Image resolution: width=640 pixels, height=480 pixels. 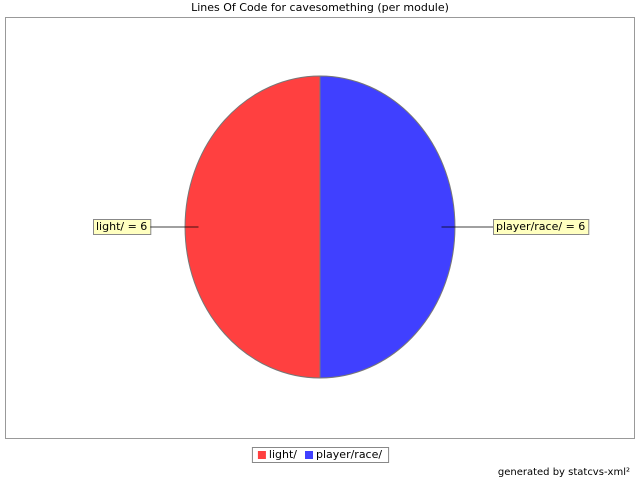 I want to click on legend-label: player/race/, so click(x=349, y=454).